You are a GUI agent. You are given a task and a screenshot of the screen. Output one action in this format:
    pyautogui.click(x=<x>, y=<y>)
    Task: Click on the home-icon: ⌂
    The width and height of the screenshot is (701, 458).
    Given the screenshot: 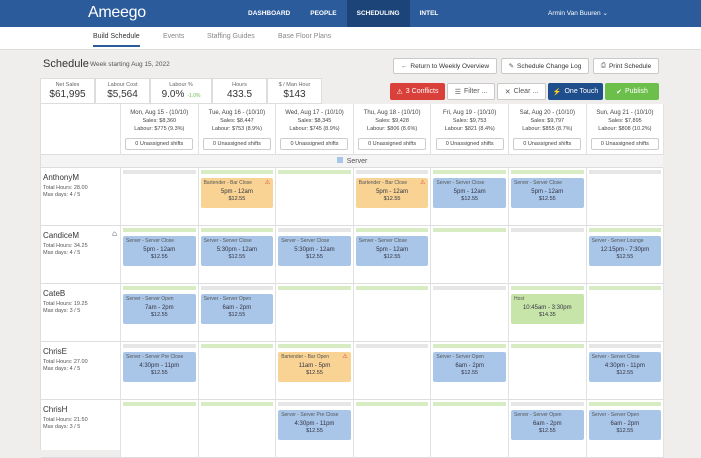 What is the action you would take?
    pyautogui.click(x=114, y=233)
    